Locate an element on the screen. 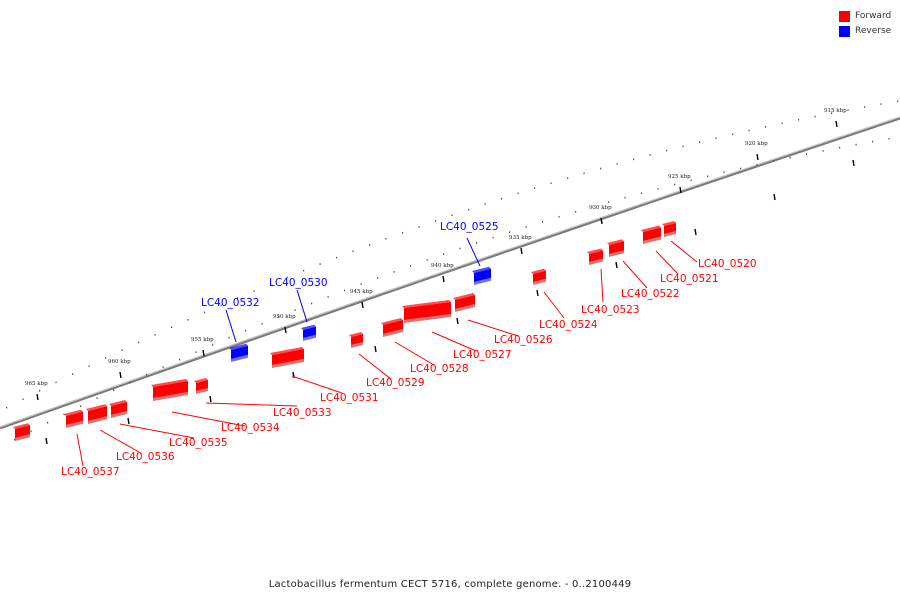 The width and height of the screenshot is (900, 600). gene-feature-unlabeled is located at coordinates (21, 432).